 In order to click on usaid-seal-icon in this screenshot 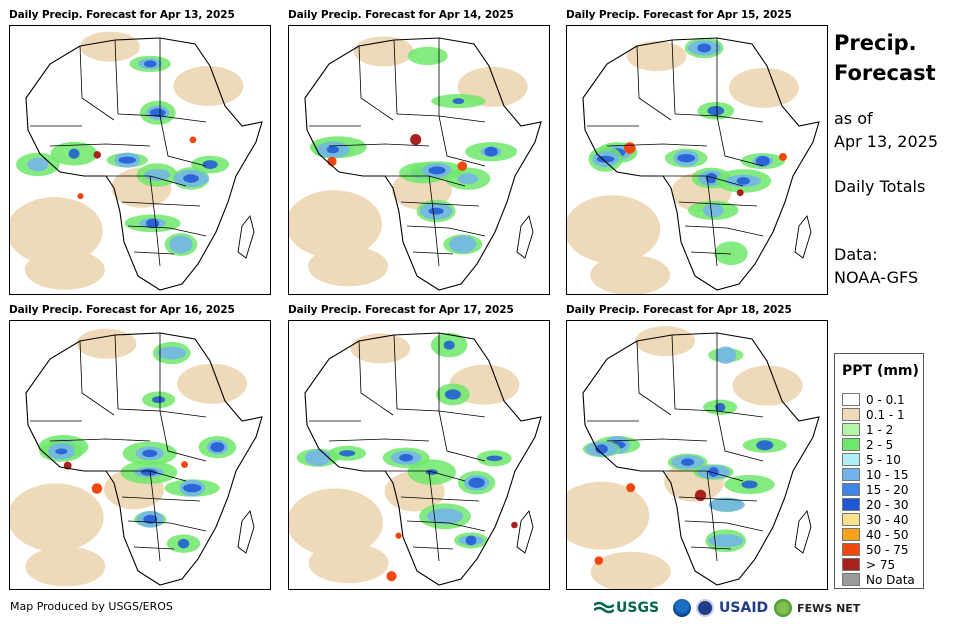, I will do `click(705, 608)`.